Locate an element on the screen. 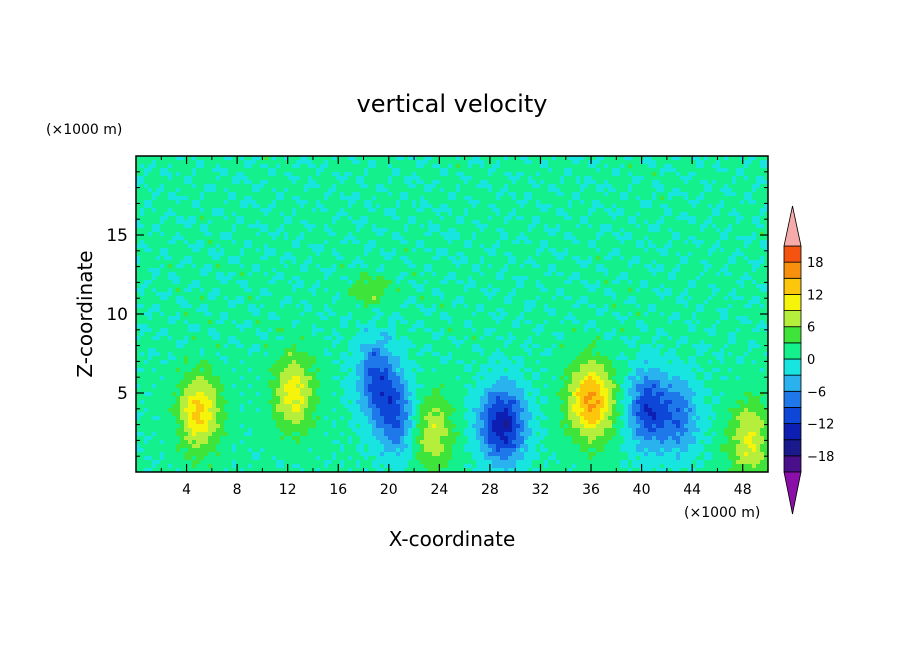 The image size is (904, 654). colorbar-tick-label: 0 is located at coordinates (811, 360).